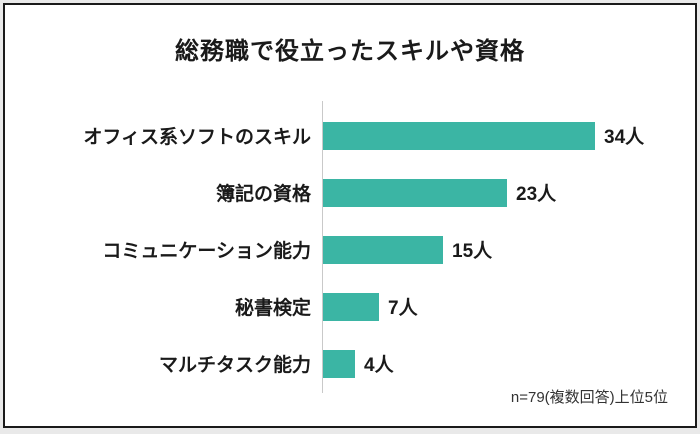 The height and width of the screenshot is (434, 700). I want to click on bar-row: 34人, so click(509, 135).